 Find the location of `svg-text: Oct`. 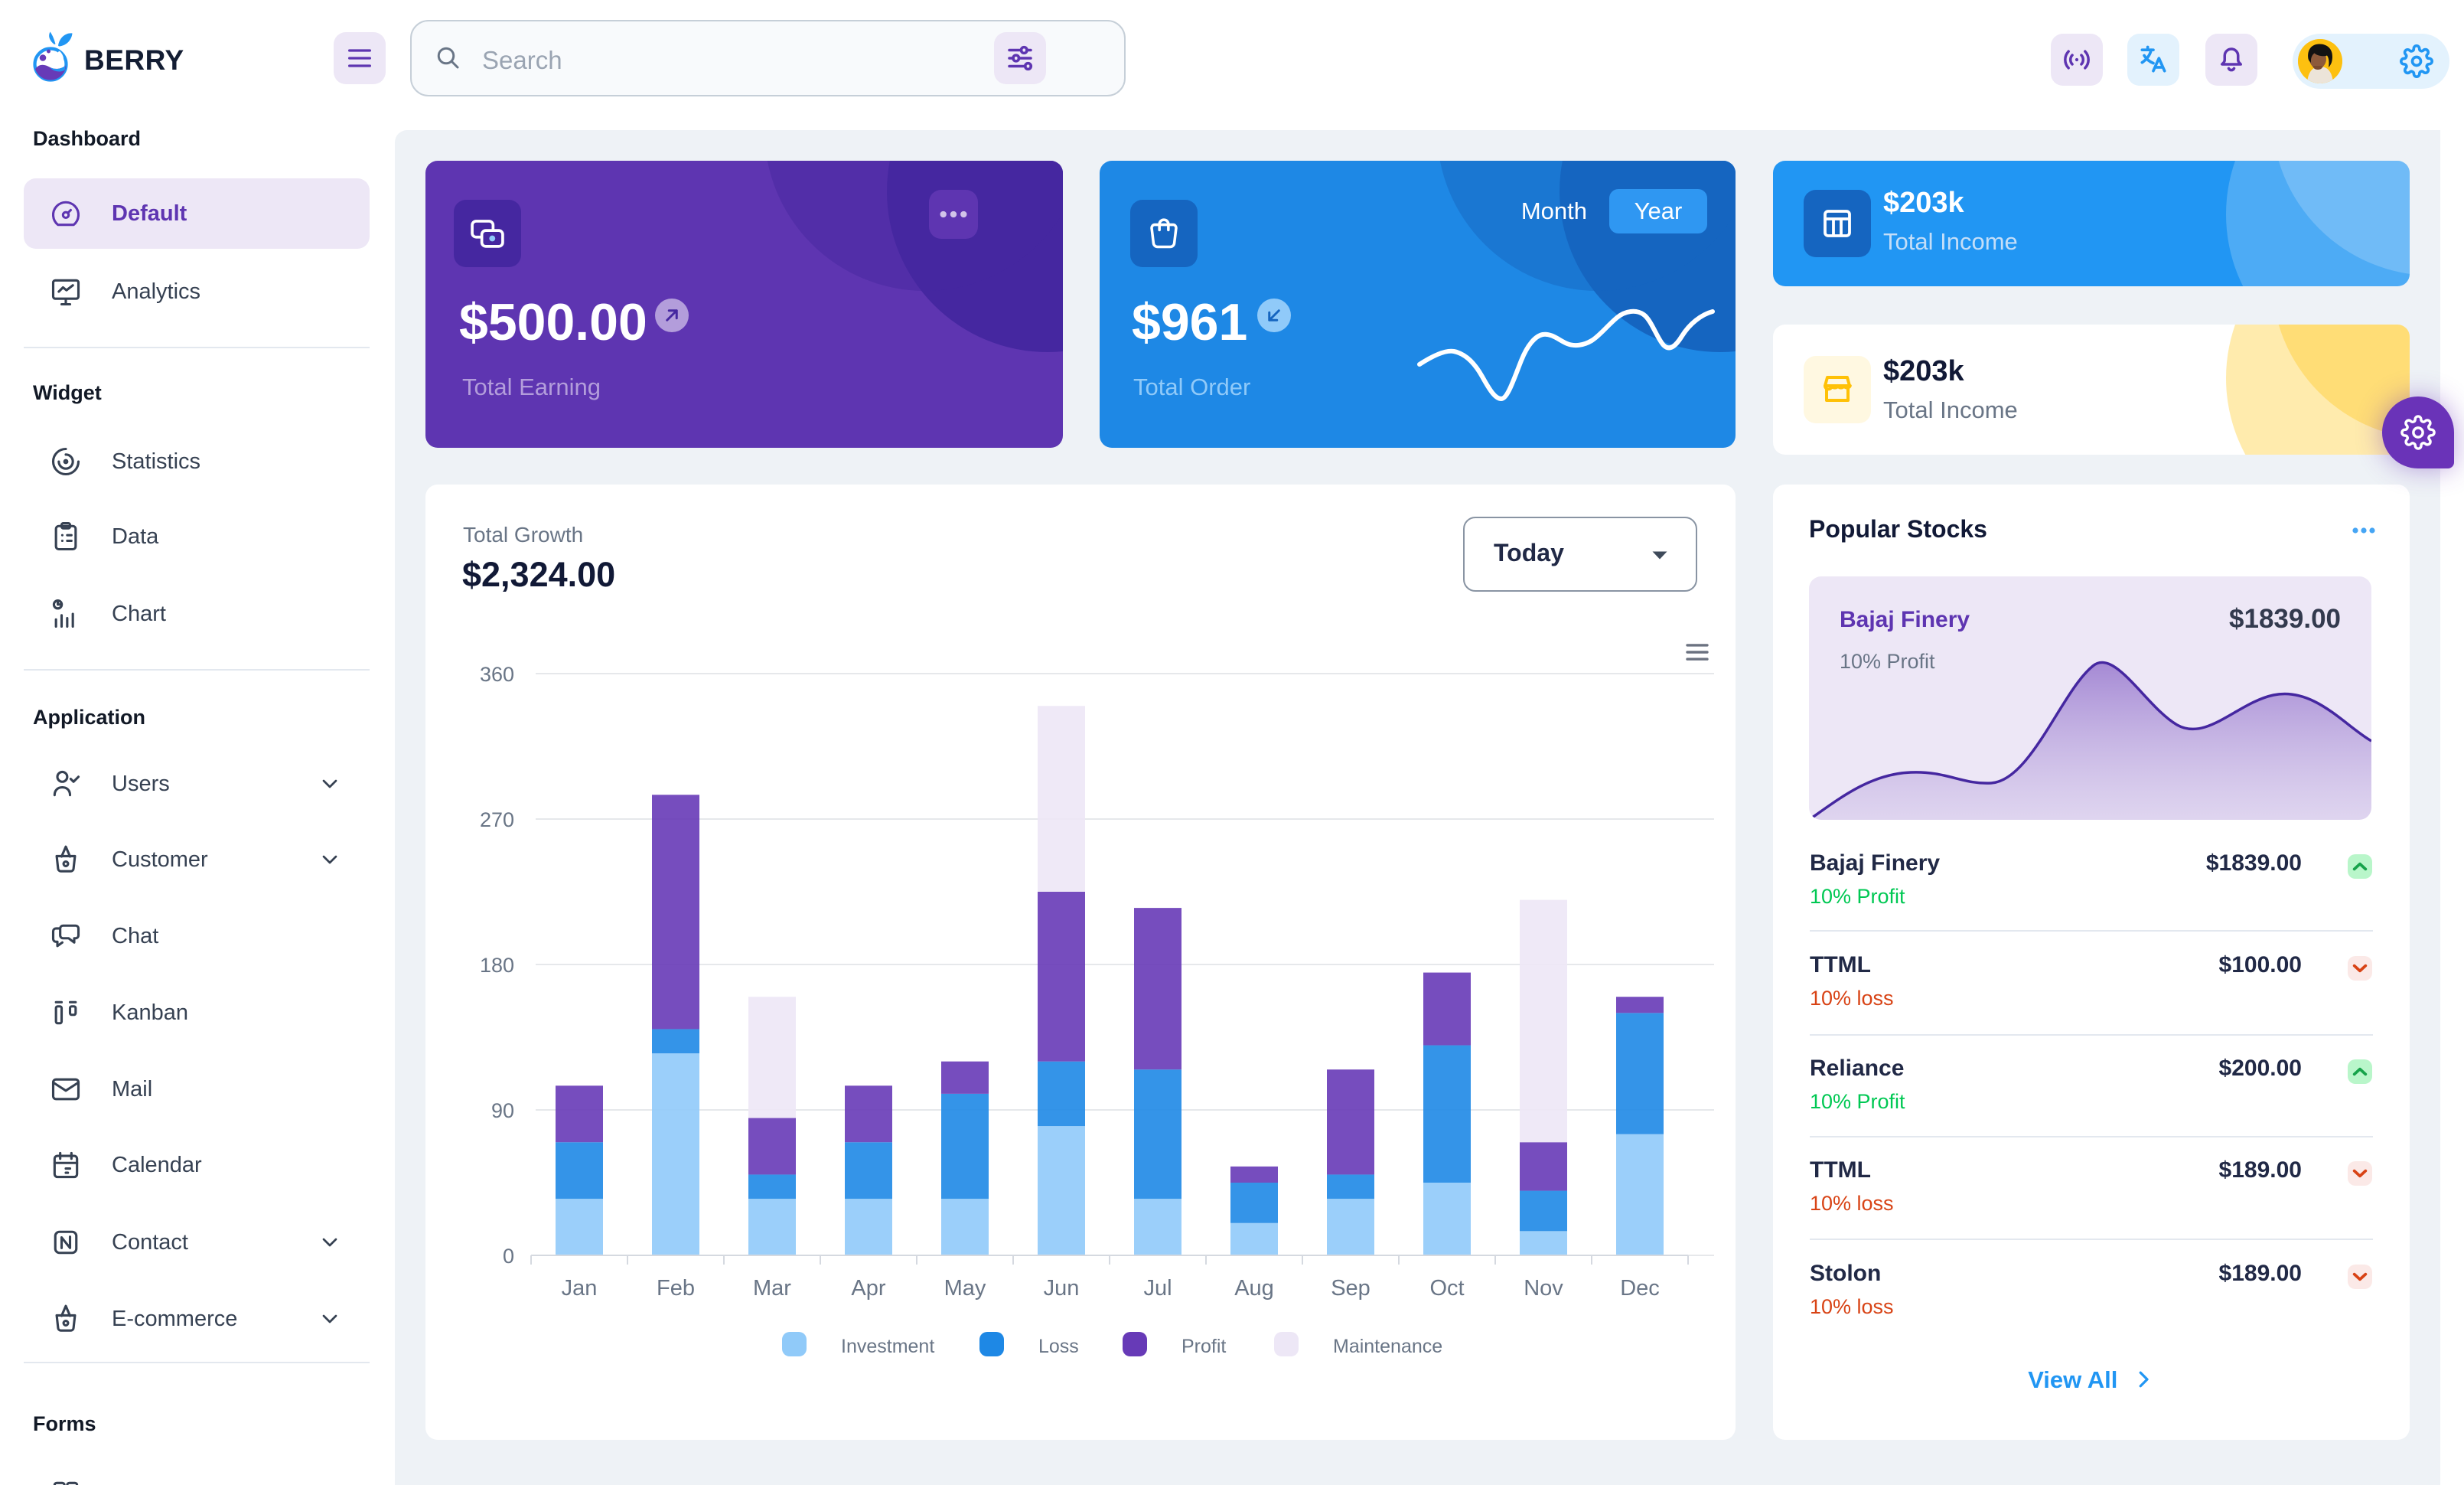

svg-text: Oct is located at coordinates (1446, 1288).